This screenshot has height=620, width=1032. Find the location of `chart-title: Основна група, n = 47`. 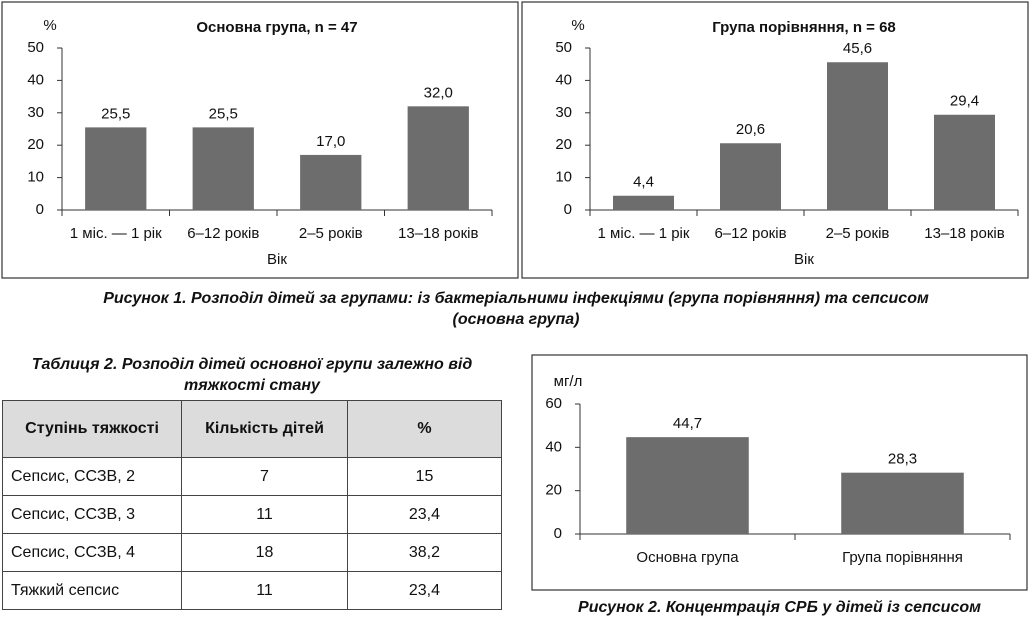

chart-title: Основна група, n = 47 is located at coordinates (276, 27).